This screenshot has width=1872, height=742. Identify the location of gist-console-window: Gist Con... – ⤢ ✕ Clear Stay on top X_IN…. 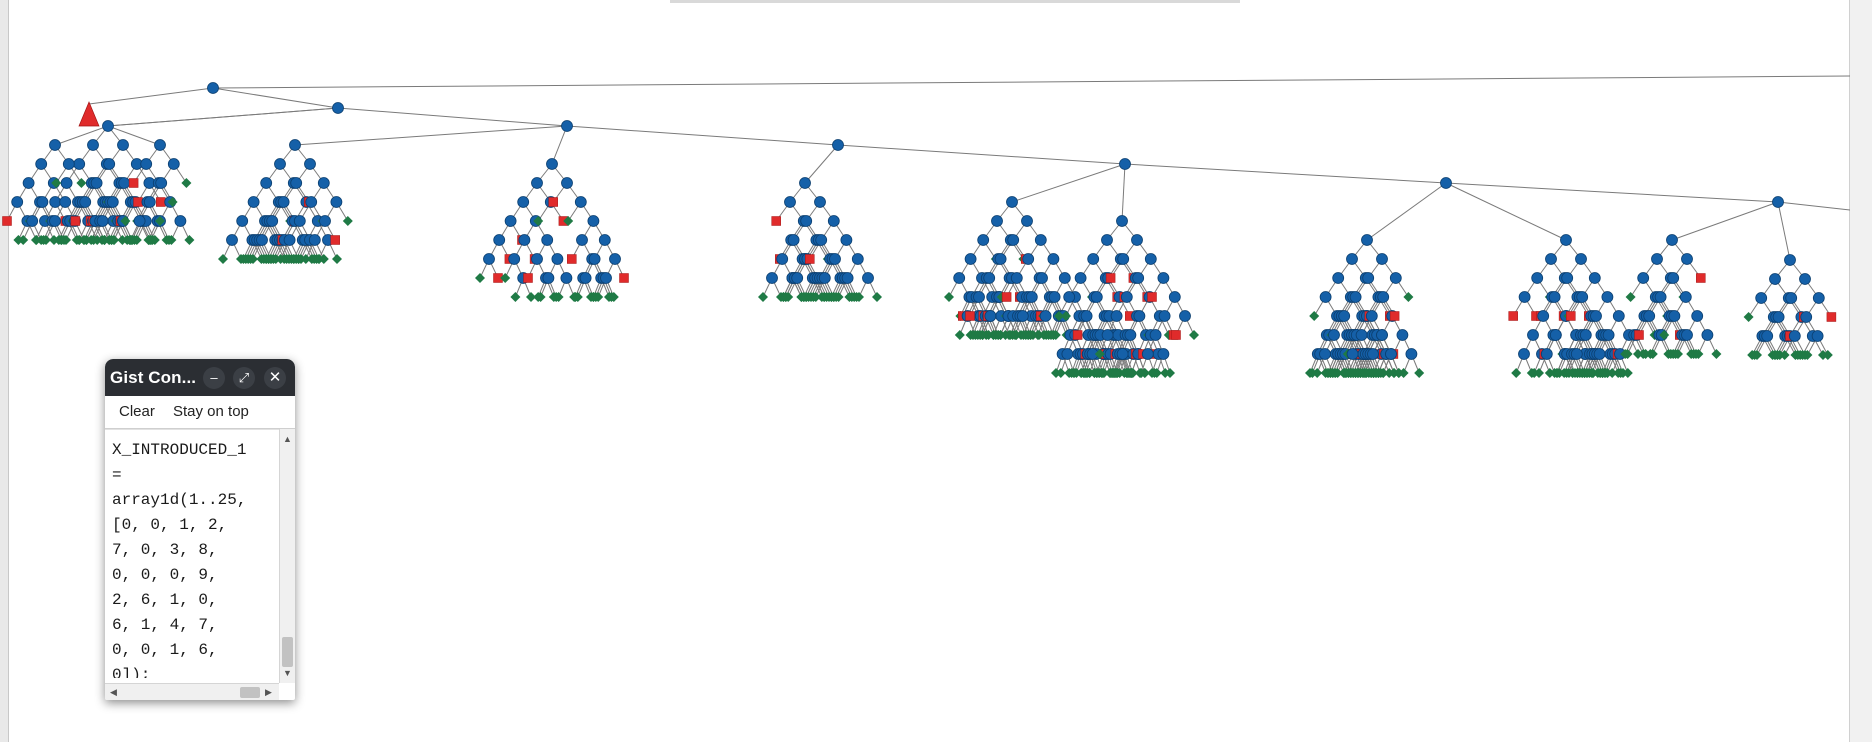
(200, 529).